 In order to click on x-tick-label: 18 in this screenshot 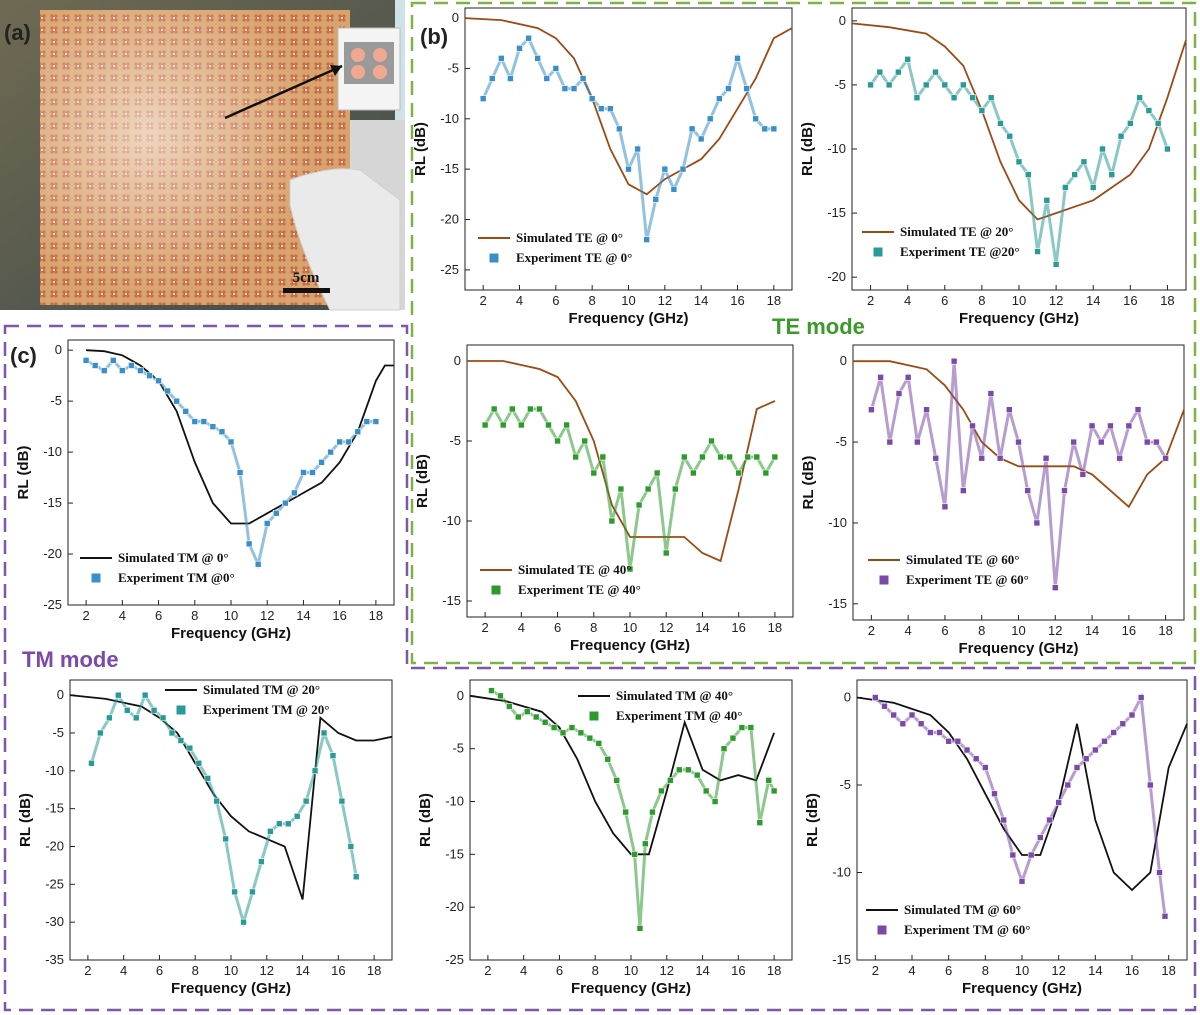, I will do `click(774, 970)`.